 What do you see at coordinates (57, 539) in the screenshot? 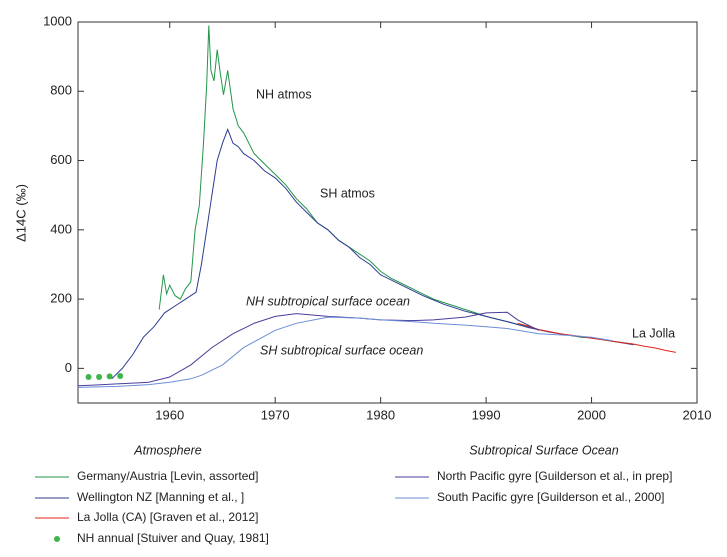
I see `legend-marker` at bounding box center [57, 539].